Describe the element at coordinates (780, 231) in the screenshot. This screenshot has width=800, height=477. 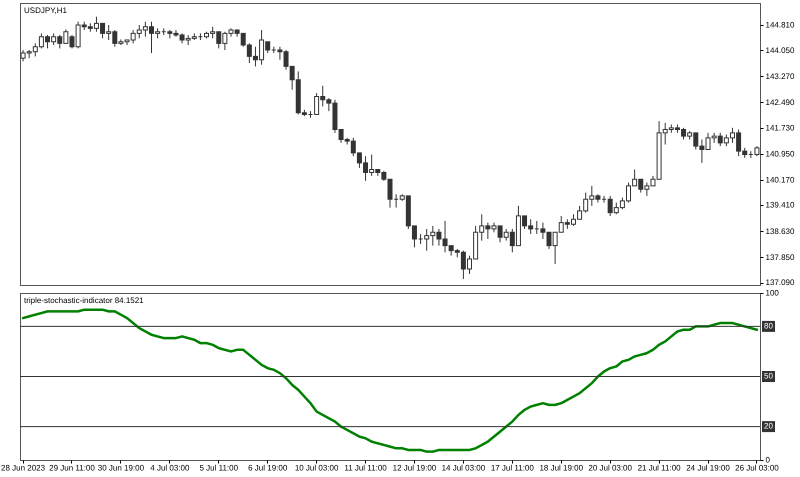
I see `y-tick-label: 138.630` at that location.